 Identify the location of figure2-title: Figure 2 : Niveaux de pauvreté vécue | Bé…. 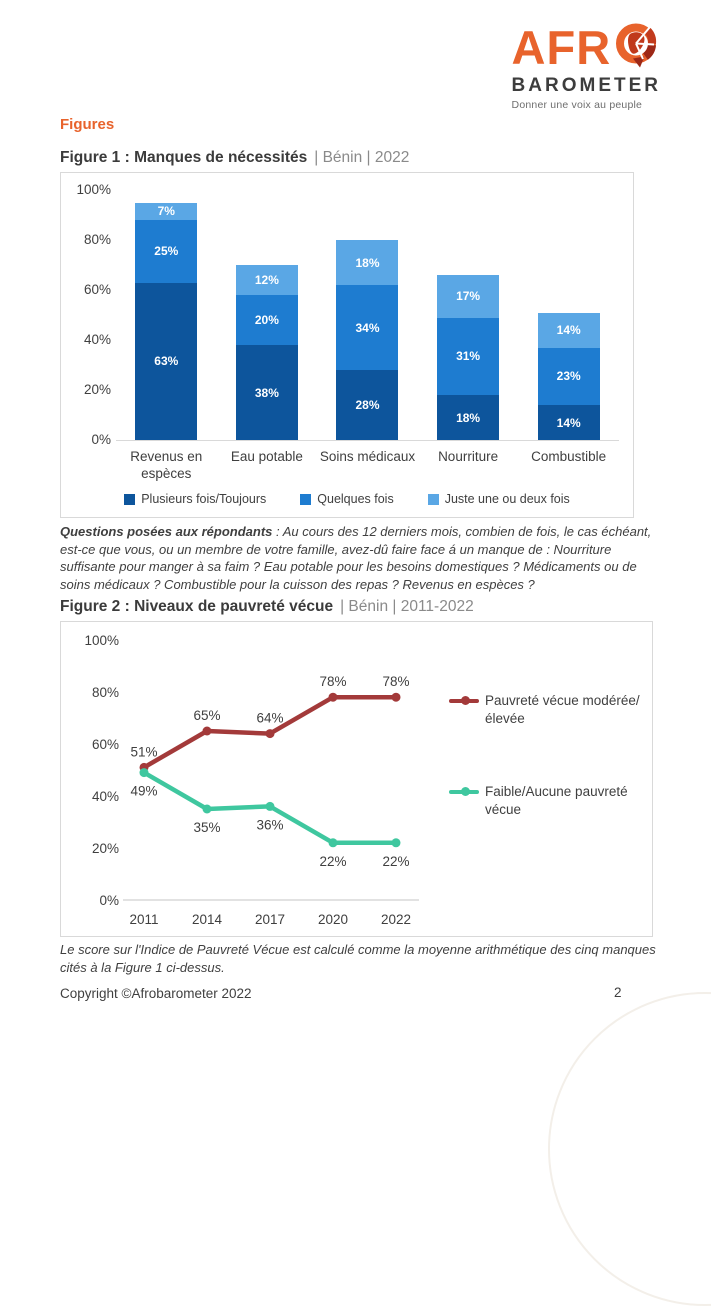
(267, 607).